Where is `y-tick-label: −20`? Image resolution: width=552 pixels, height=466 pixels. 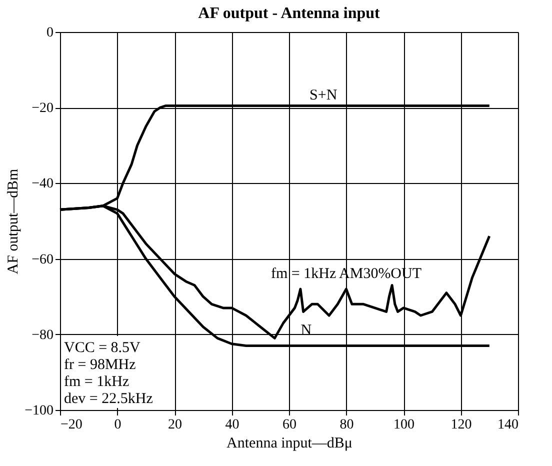
y-tick-label: −20 is located at coordinates (43, 108).